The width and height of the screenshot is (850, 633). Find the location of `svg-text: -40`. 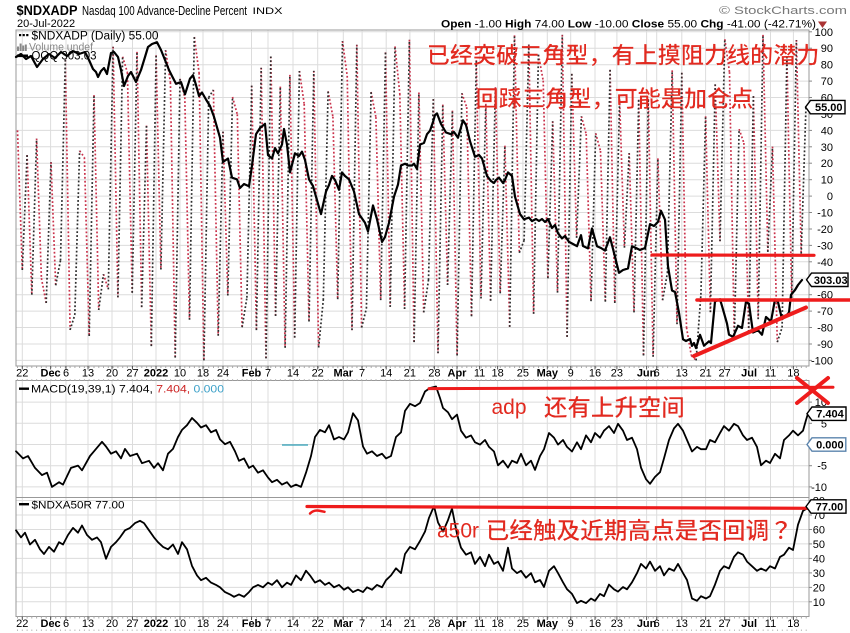

svg-text: -40 is located at coordinates (825, 263).